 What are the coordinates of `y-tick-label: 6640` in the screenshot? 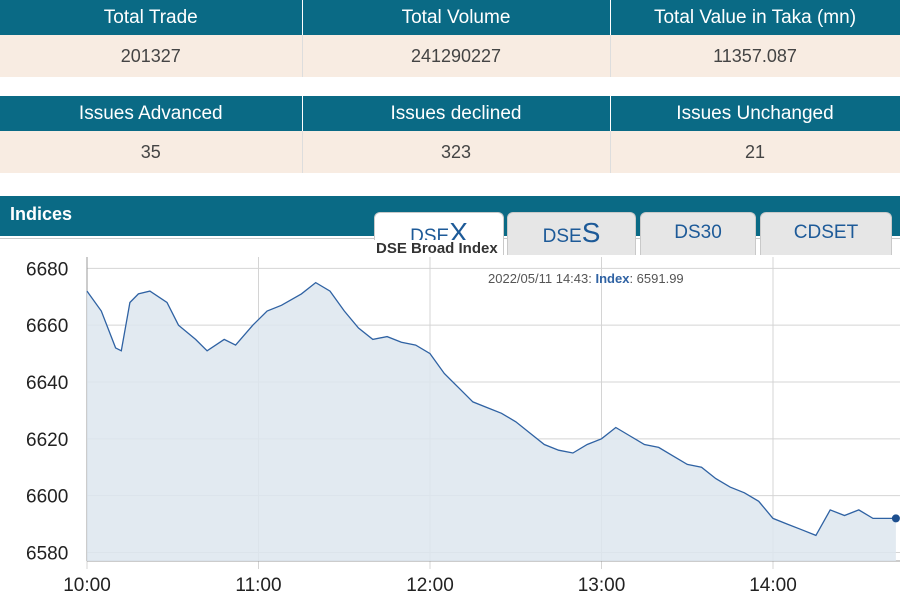 It's located at (47, 383).